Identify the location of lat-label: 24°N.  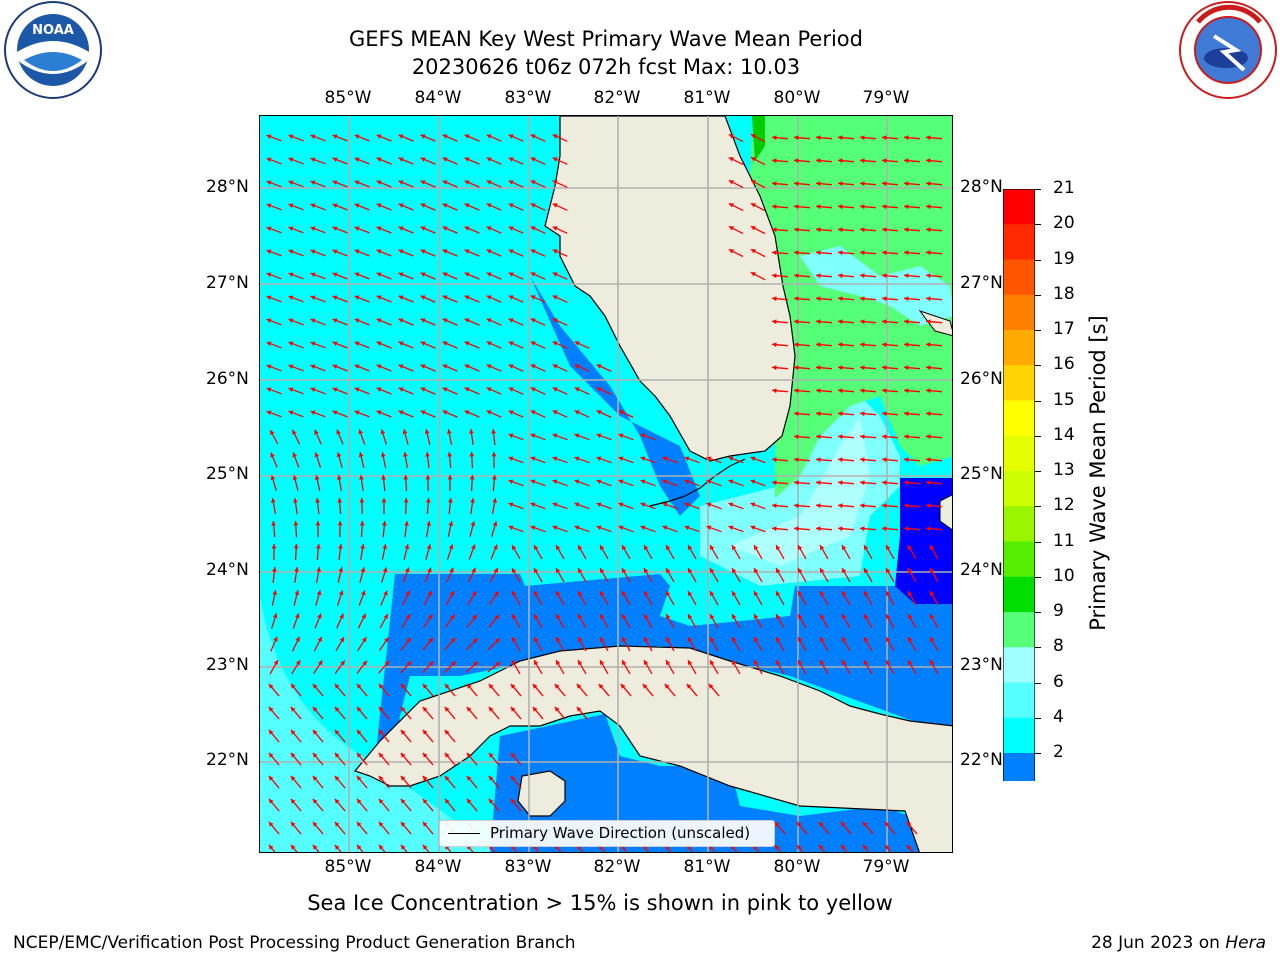
(227, 570).